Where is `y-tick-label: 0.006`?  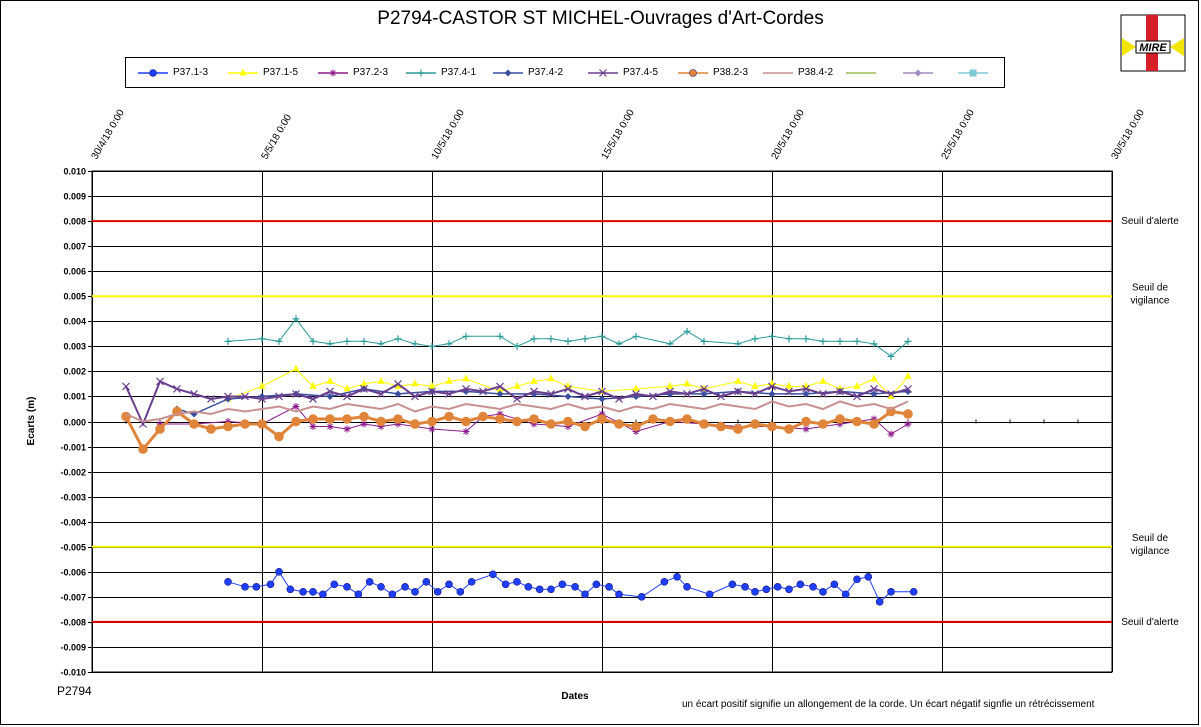
y-tick-label: 0.006 is located at coordinates (74, 272).